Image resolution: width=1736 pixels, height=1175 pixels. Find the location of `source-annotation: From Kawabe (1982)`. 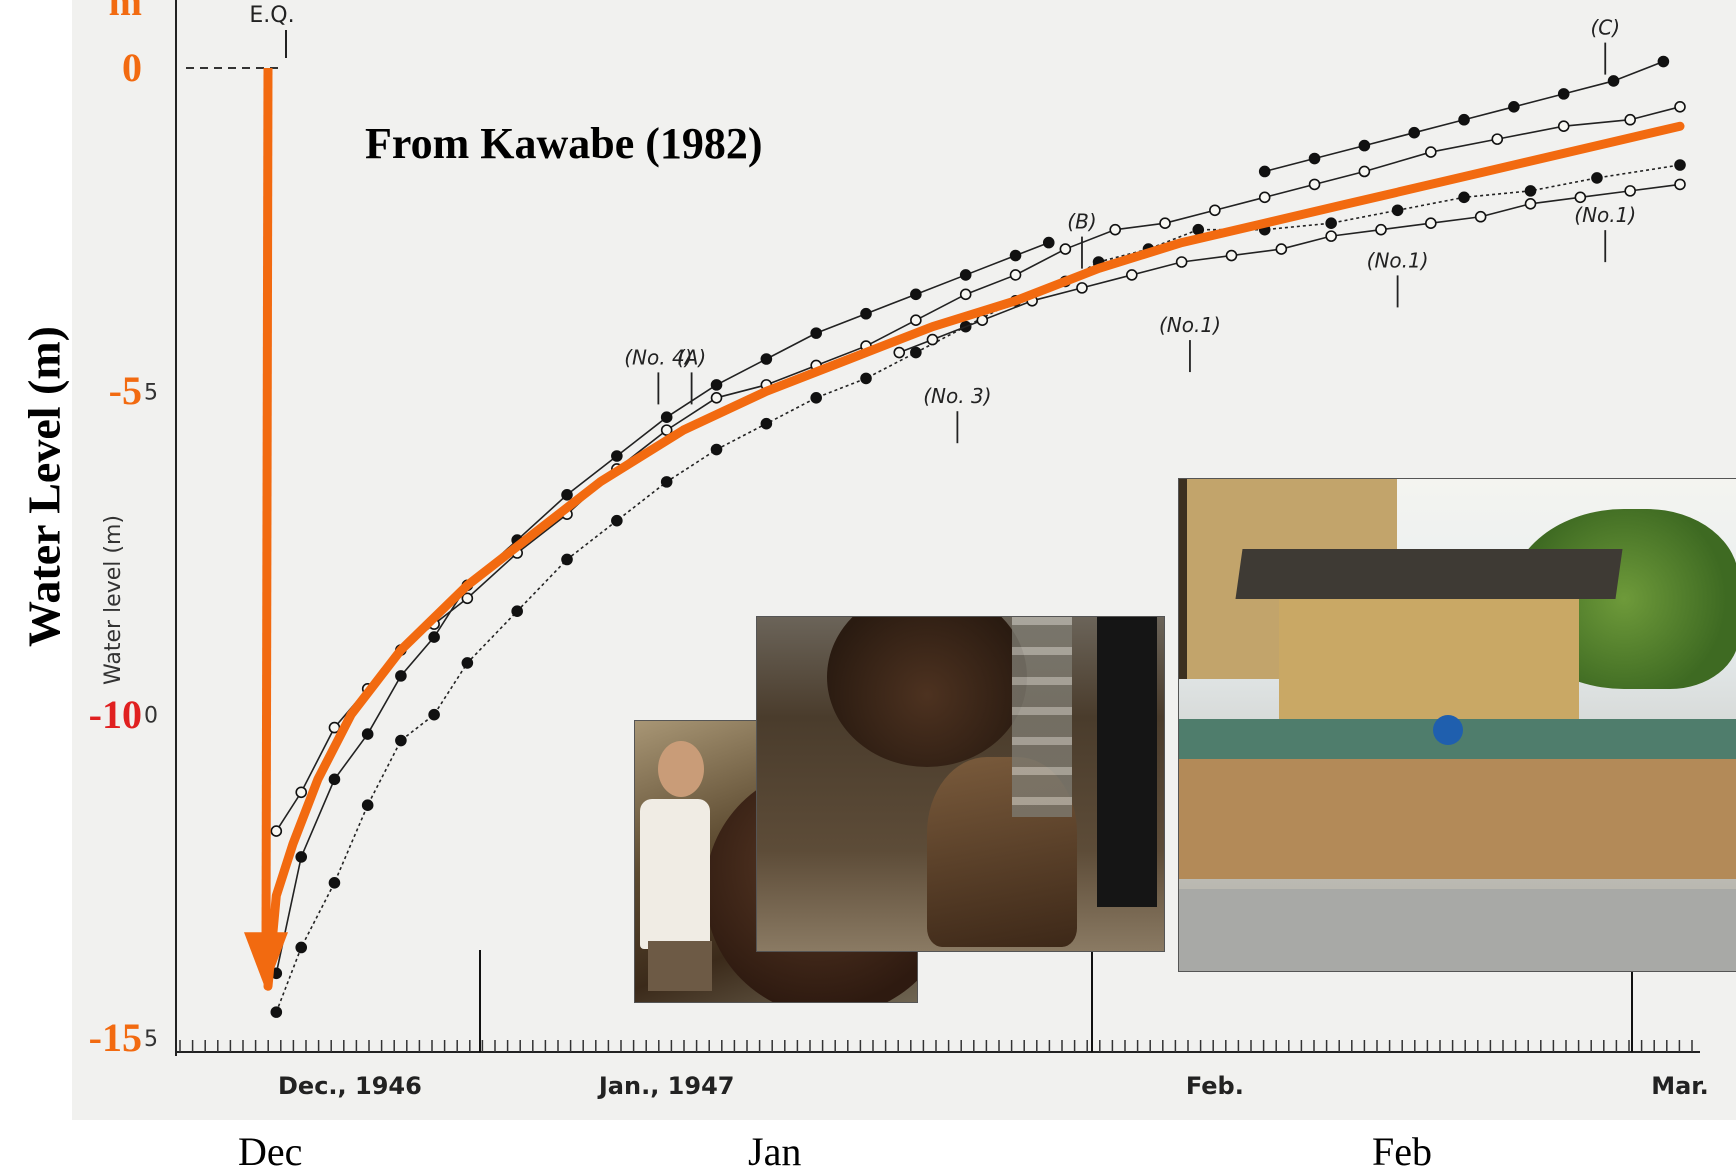

source-annotation: From Kawabe (1982) is located at coordinates (564, 143).